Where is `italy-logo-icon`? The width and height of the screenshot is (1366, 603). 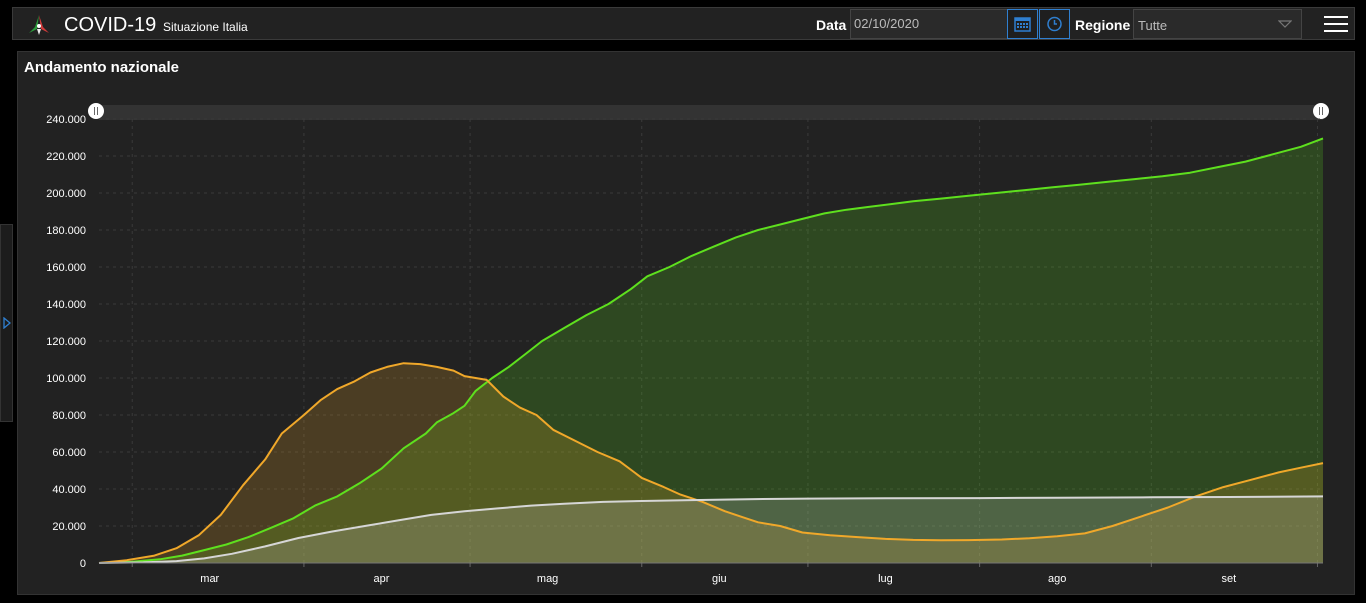 italy-logo-icon is located at coordinates (39, 25).